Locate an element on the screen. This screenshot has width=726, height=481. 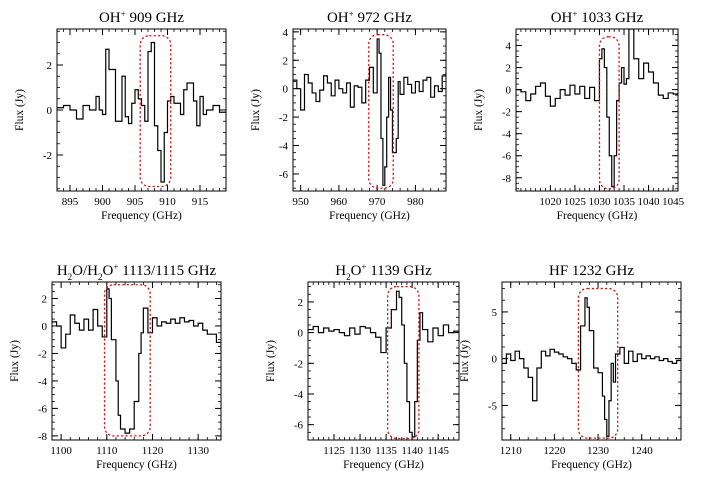
panel-title: OH+ 909 GHz is located at coordinates (141, 17).